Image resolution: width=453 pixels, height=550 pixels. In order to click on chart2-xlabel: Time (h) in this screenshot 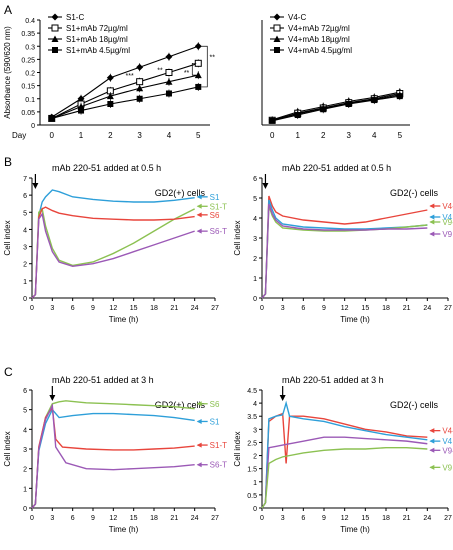, I will do `click(124, 319)`.